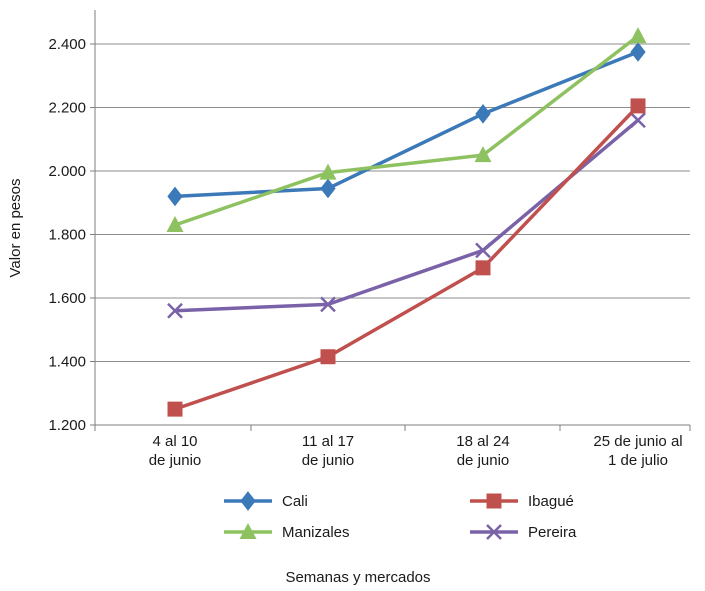 The image size is (705, 591). What do you see at coordinates (637, 451) in the screenshot?
I see `x-tick-label: 25 de junio al 1 de julio` at bounding box center [637, 451].